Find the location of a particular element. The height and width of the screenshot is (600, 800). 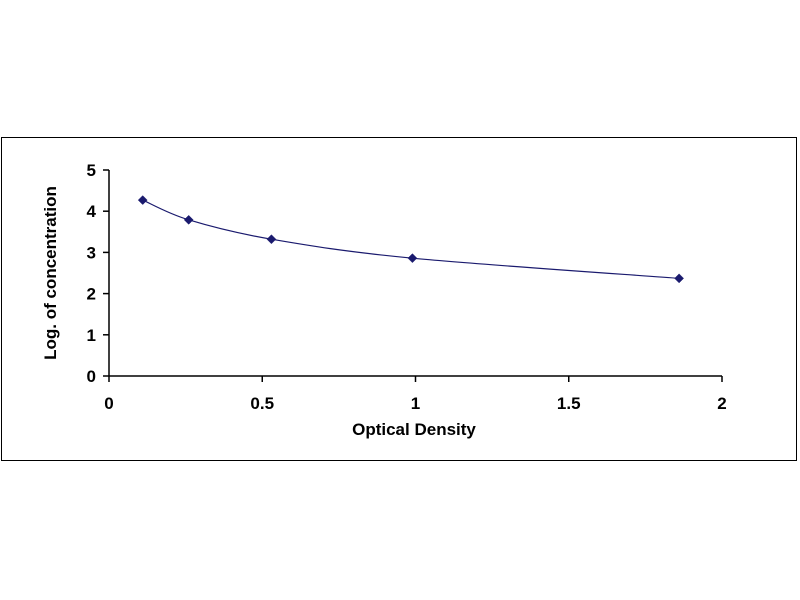

x-tick-label: 1 is located at coordinates (415, 403).